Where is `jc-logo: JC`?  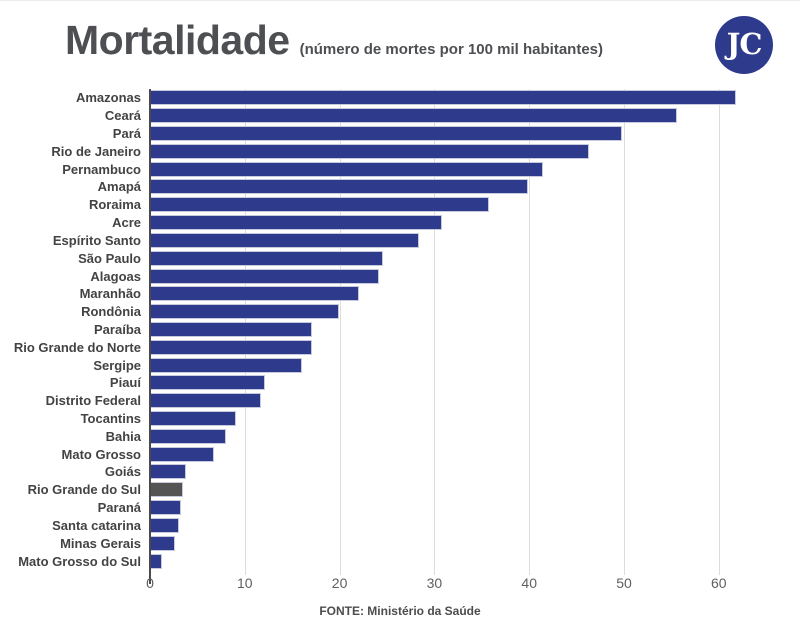
jc-logo: JC is located at coordinates (744, 45).